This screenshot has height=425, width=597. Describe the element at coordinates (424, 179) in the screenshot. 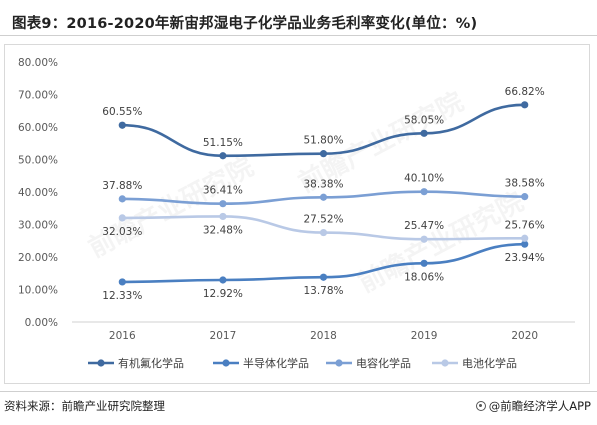

I see `data-label: 40.10%` at that location.